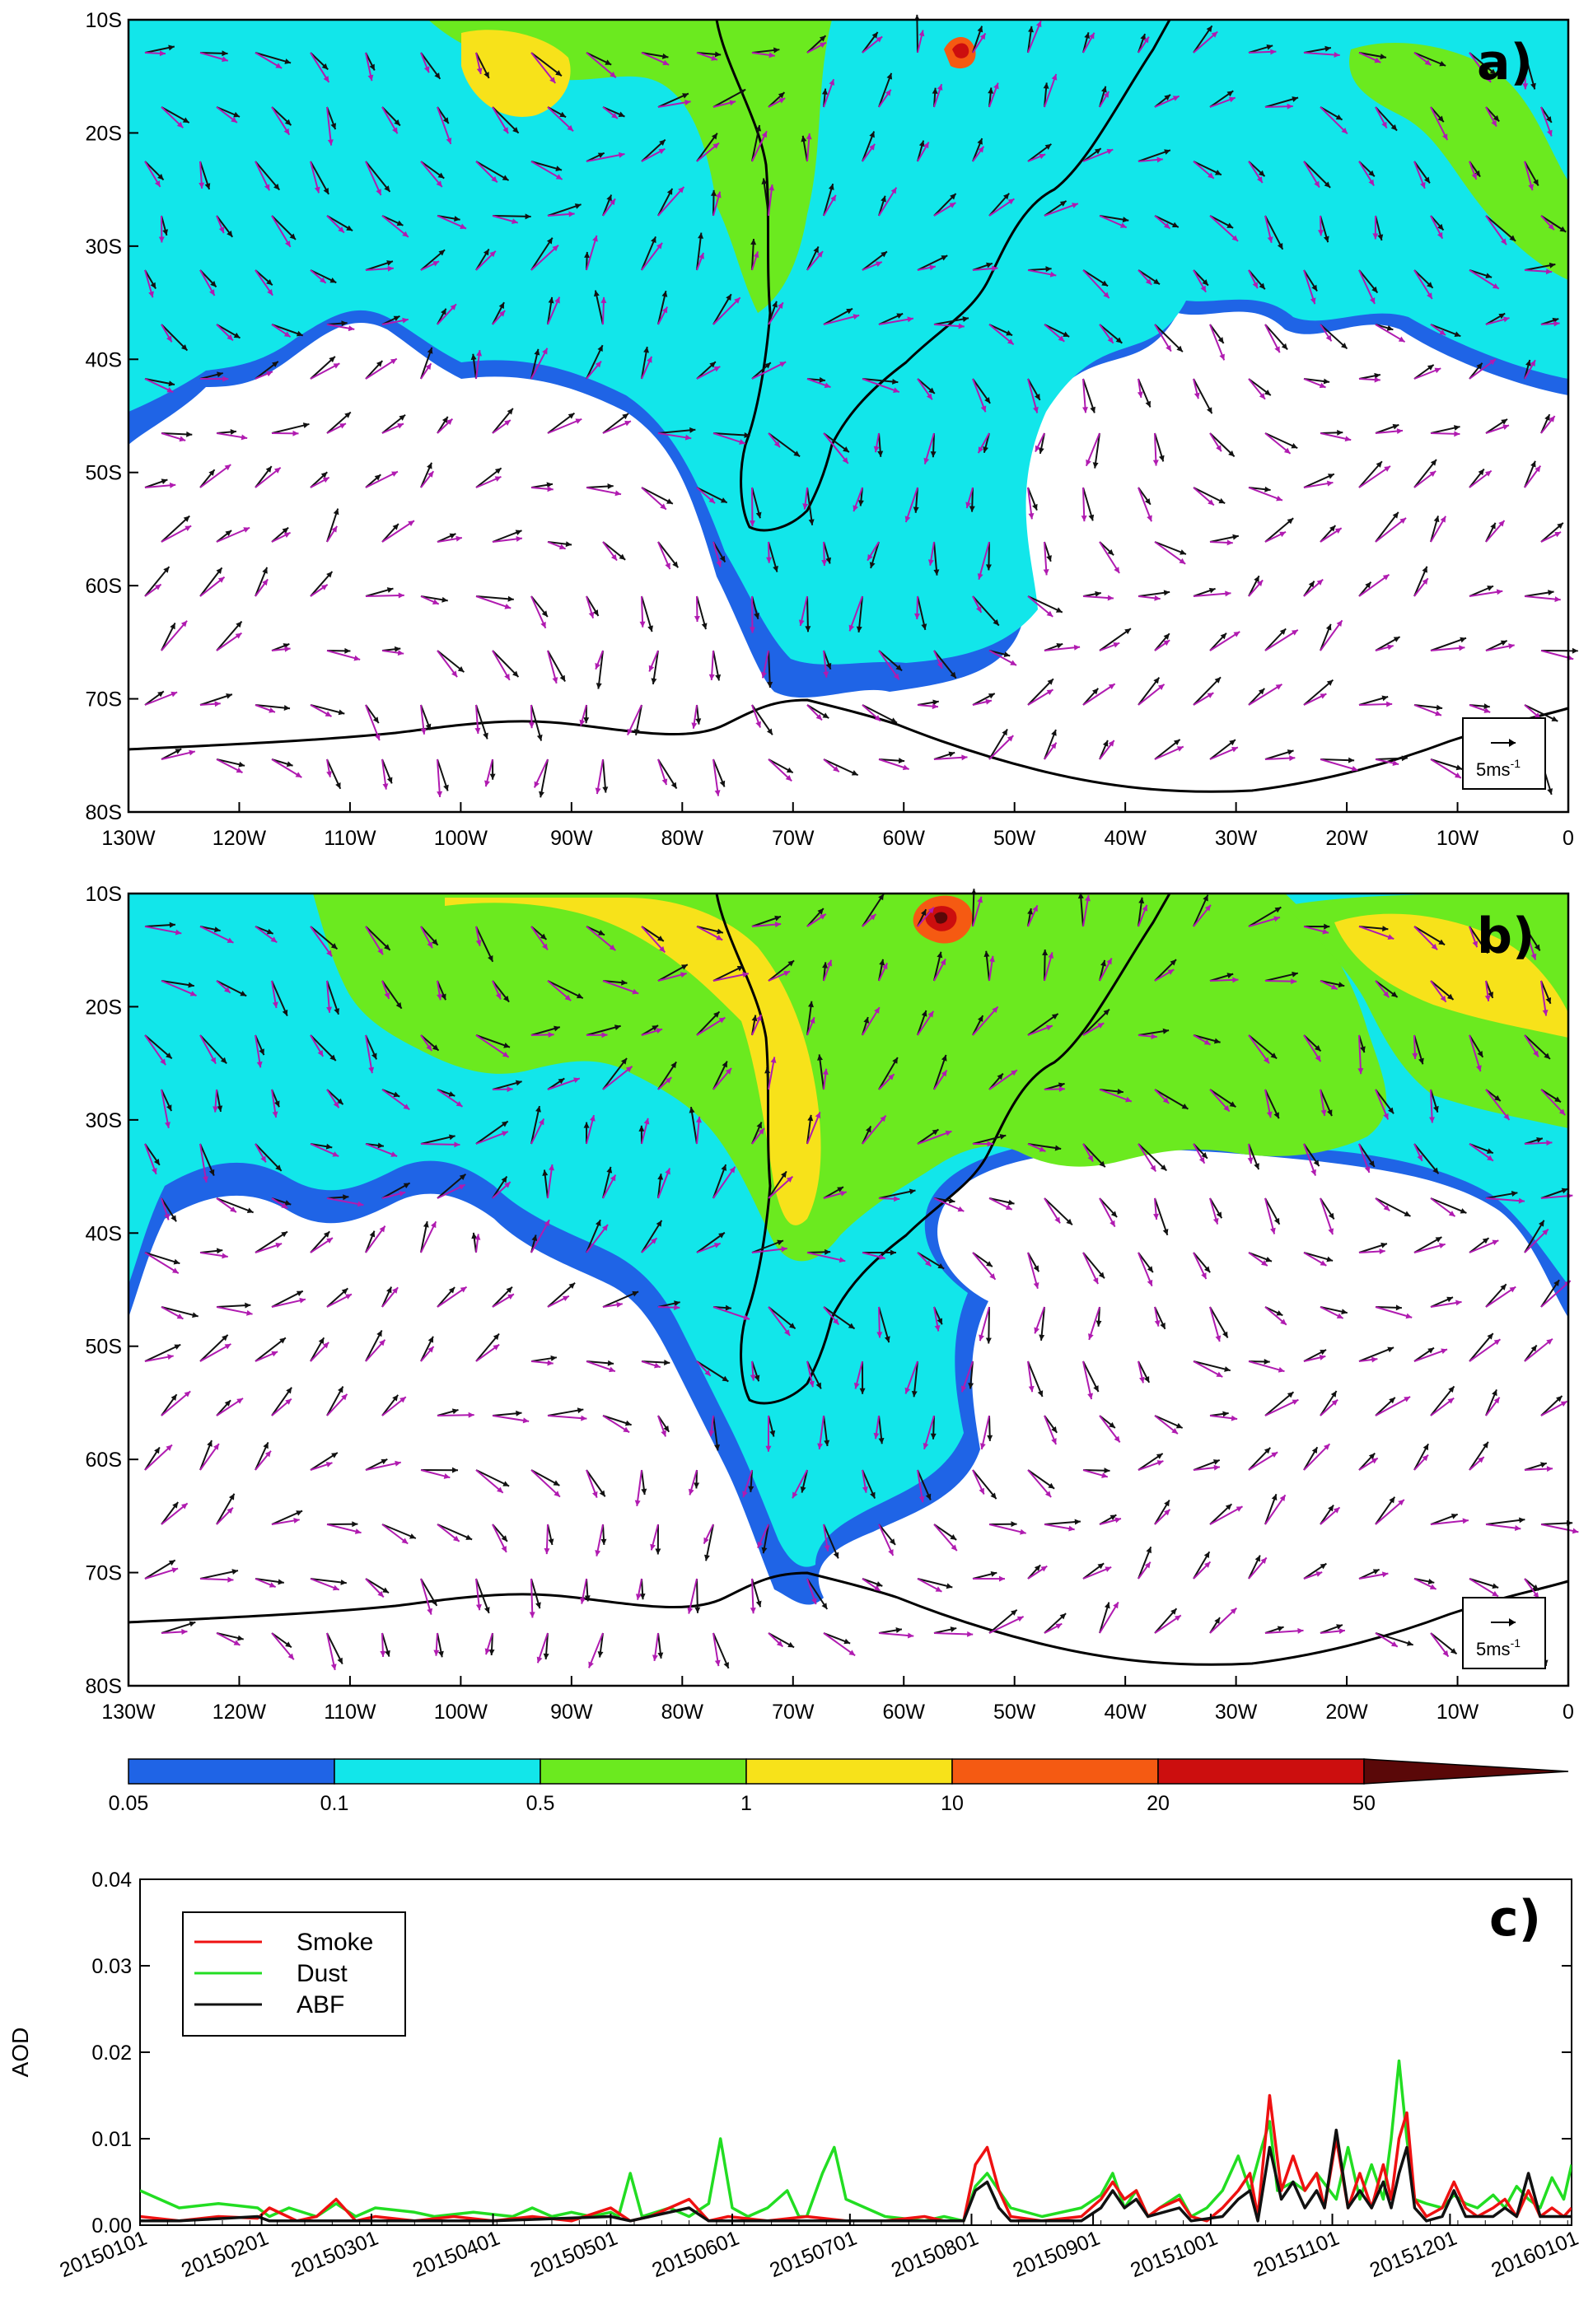 This screenshot has height=2324, width=1593. I want to click on map-lon-tick-label: 80W, so click(682, 1712).